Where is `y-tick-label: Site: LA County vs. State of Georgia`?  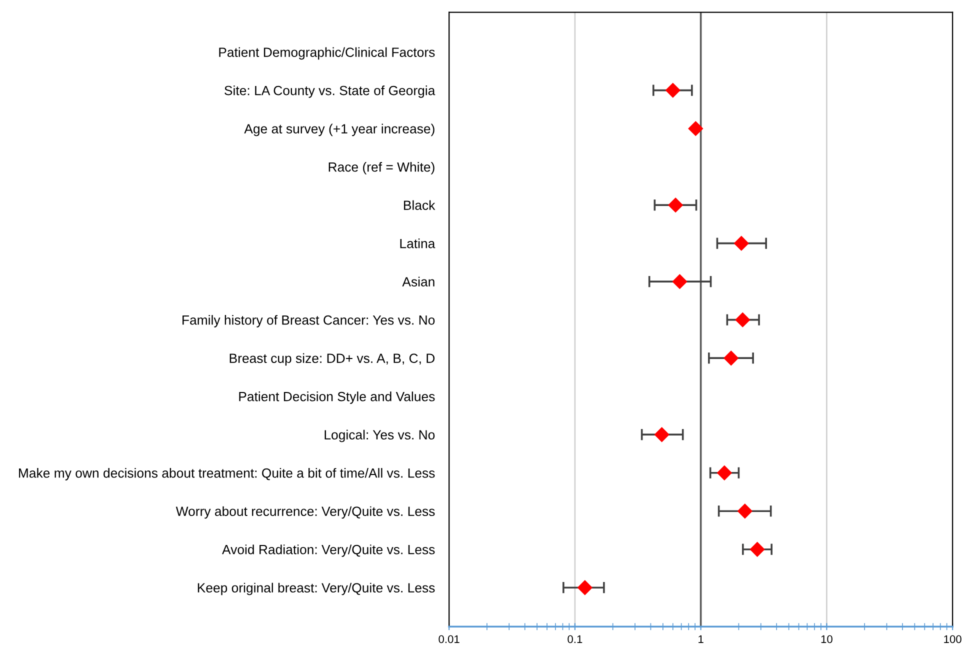 y-tick-label: Site: LA County vs. State of Georgia is located at coordinates (330, 92).